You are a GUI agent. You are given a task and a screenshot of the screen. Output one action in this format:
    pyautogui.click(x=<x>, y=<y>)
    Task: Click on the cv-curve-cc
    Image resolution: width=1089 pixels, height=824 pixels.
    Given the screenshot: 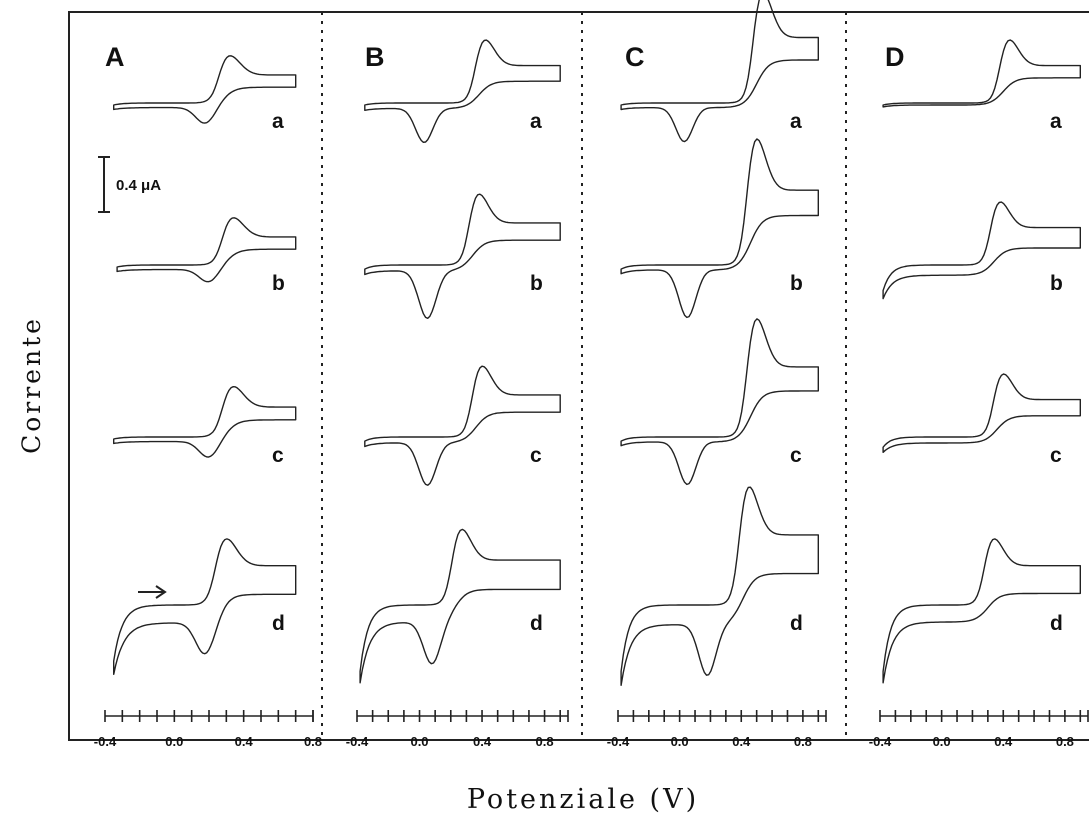 What is the action you would take?
    pyautogui.click(x=719, y=402)
    